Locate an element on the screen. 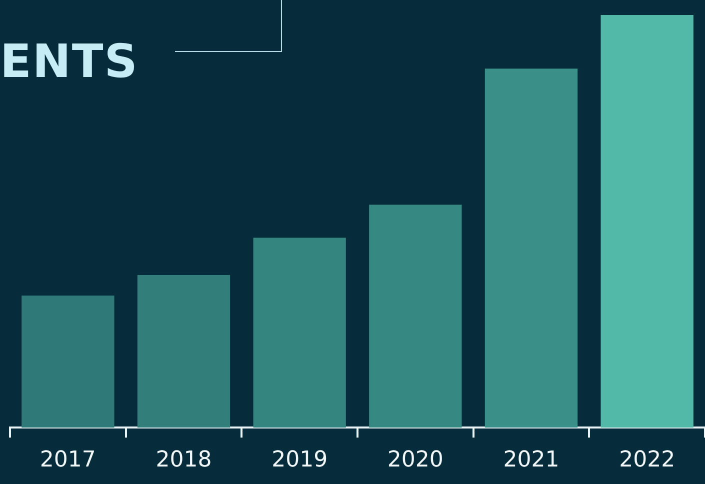 This screenshot has width=705, height=484. x-tick-label: 2017 is located at coordinates (68, 460).